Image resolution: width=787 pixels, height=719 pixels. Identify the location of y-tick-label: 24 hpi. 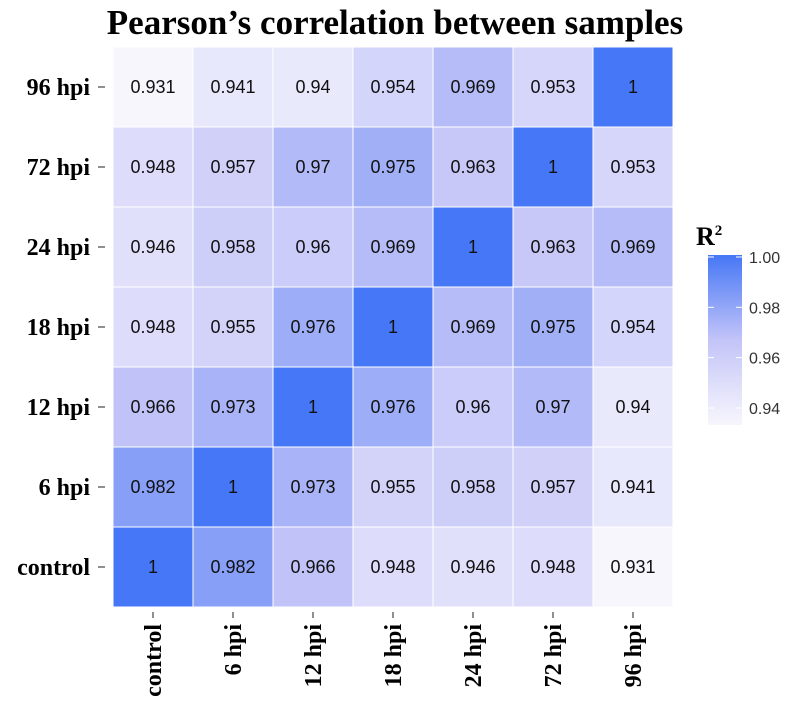
(59, 248).